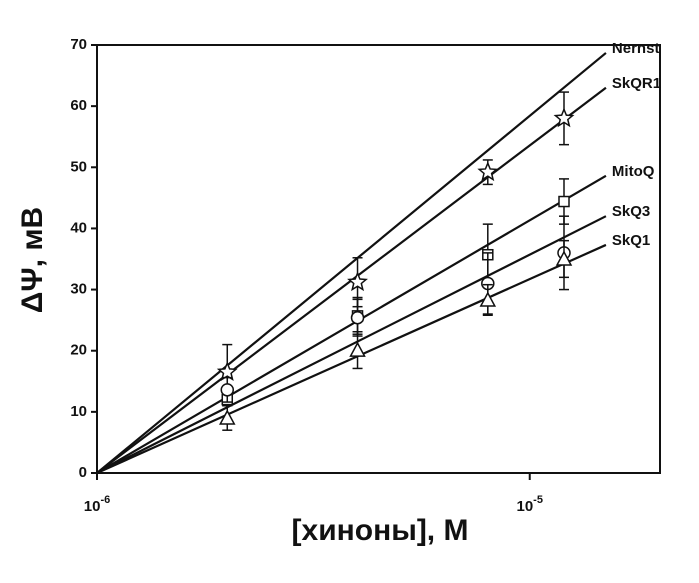 The height and width of the screenshot is (583, 699). What do you see at coordinates (78, 350) in the screenshot?
I see `y-tick-label: 20` at bounding box center [78, 350].